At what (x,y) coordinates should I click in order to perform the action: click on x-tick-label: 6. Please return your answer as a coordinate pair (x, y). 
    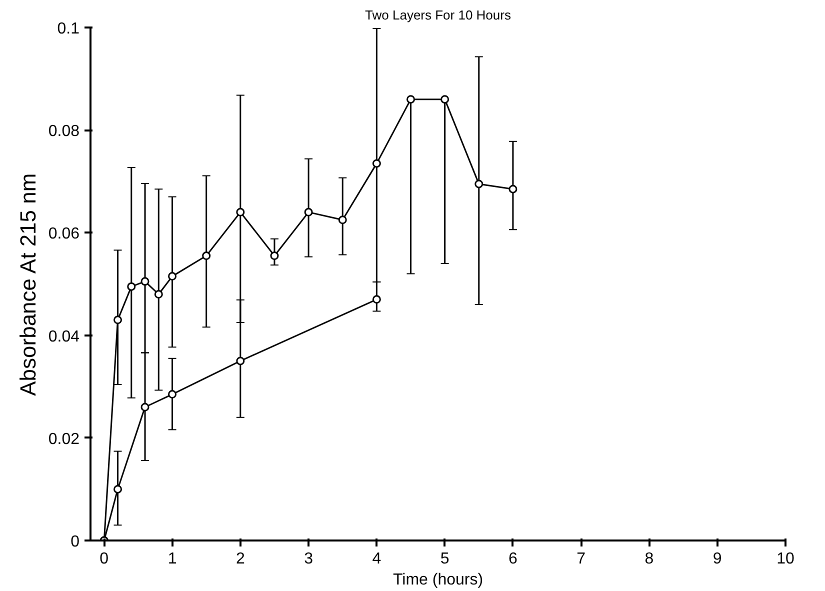
    Looking at the image, I should click on (513, 559).